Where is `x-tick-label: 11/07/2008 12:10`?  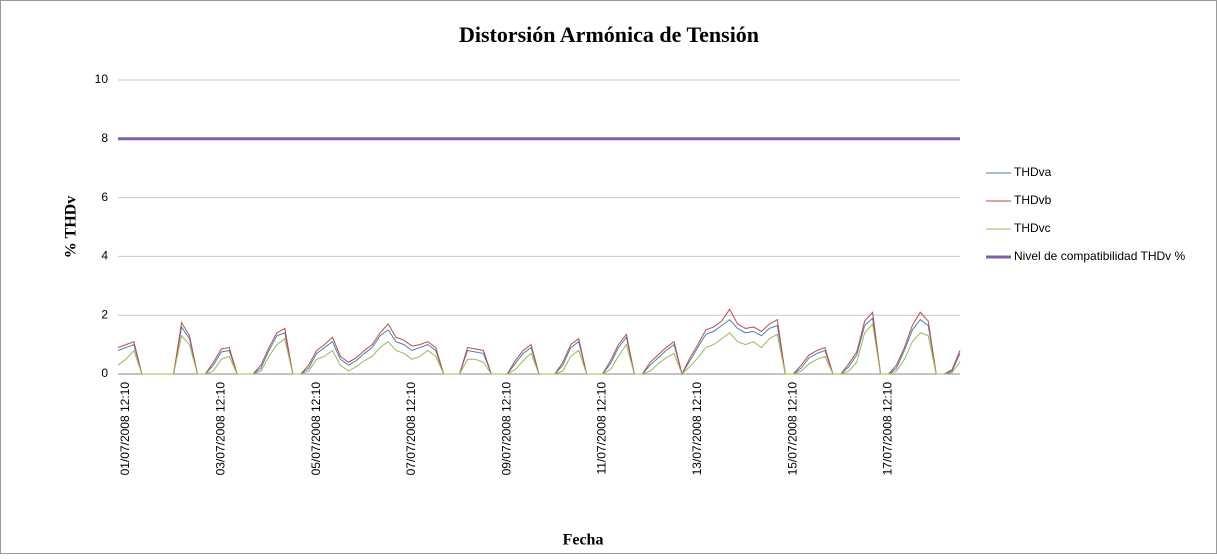 x-tick-label: 11/07/2008 12:10 is located at coordinates (602, 428).